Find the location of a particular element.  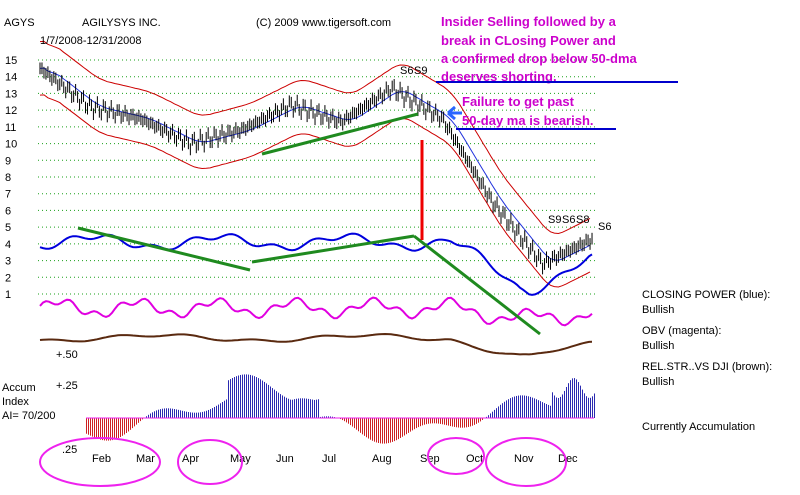

y-tick-label: 11 is located at coordinates (10, 128).